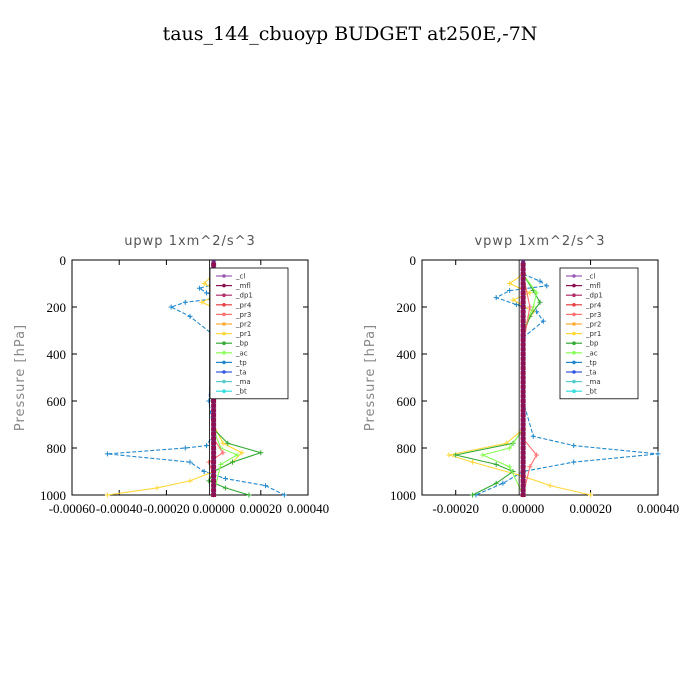  I want to click on legend-label: _bt, so click(591, 392).